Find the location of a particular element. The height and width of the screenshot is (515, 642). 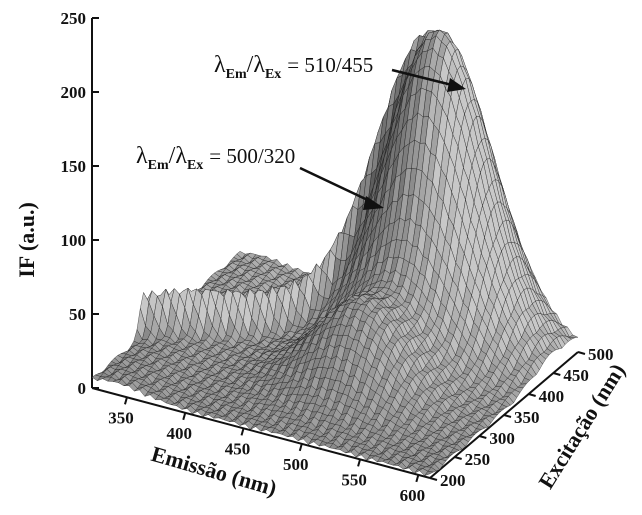

z-tick-label: 250 is located at coordinates (74, 18).